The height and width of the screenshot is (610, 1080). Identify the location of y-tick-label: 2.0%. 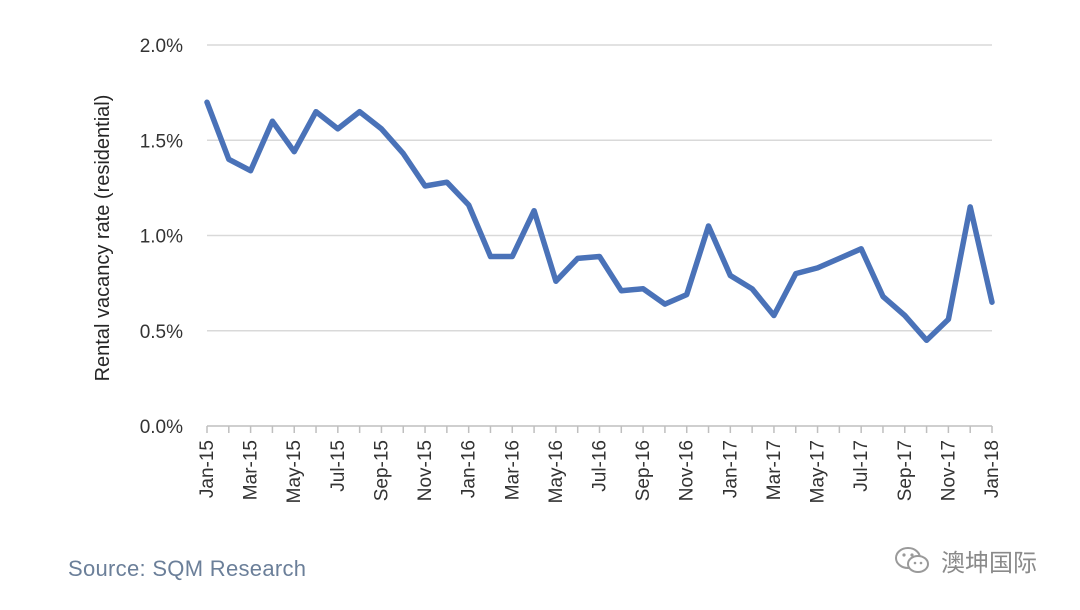
(161, 46).